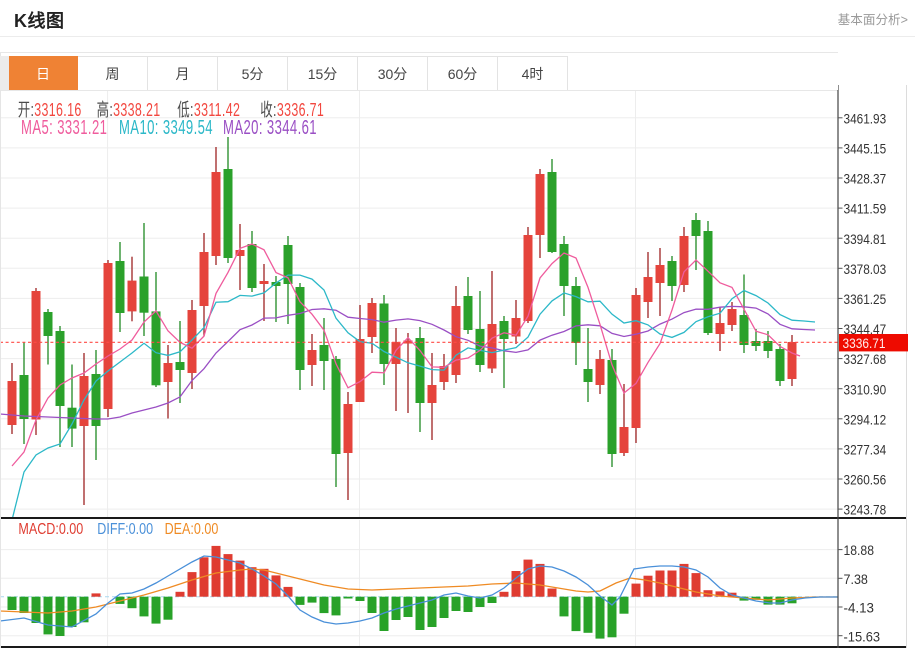 The image size is (915, 650). I want to click on svg-text: 3461.93, so click(865, 118).